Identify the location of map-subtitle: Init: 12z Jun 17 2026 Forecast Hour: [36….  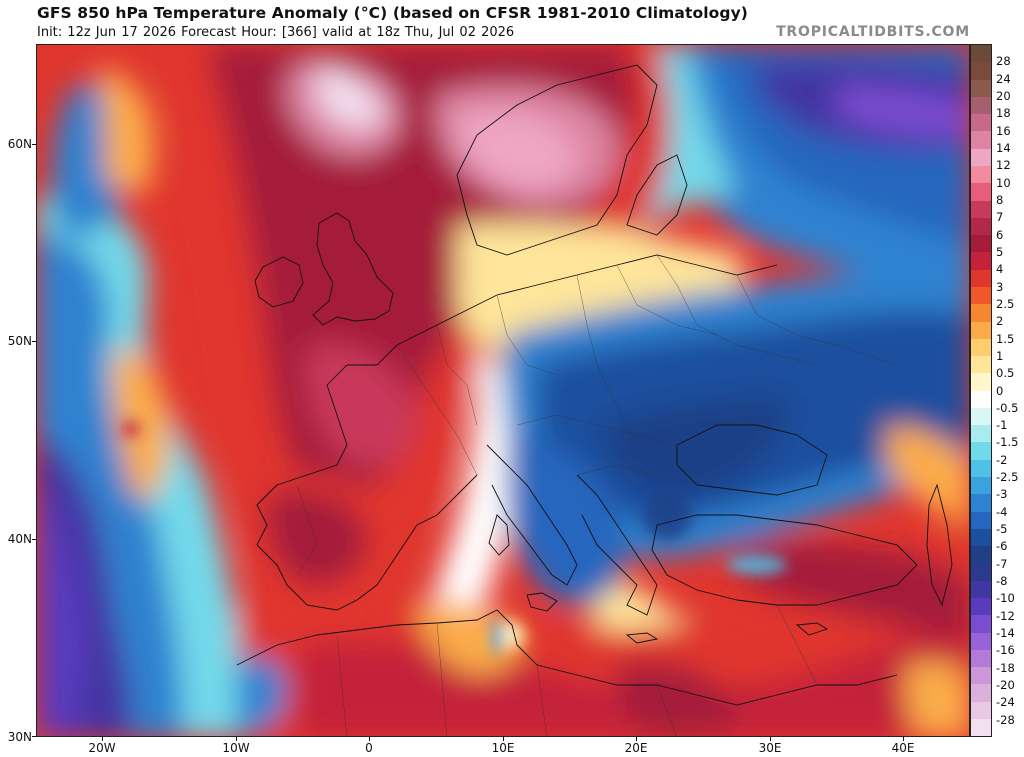
(276, 32).